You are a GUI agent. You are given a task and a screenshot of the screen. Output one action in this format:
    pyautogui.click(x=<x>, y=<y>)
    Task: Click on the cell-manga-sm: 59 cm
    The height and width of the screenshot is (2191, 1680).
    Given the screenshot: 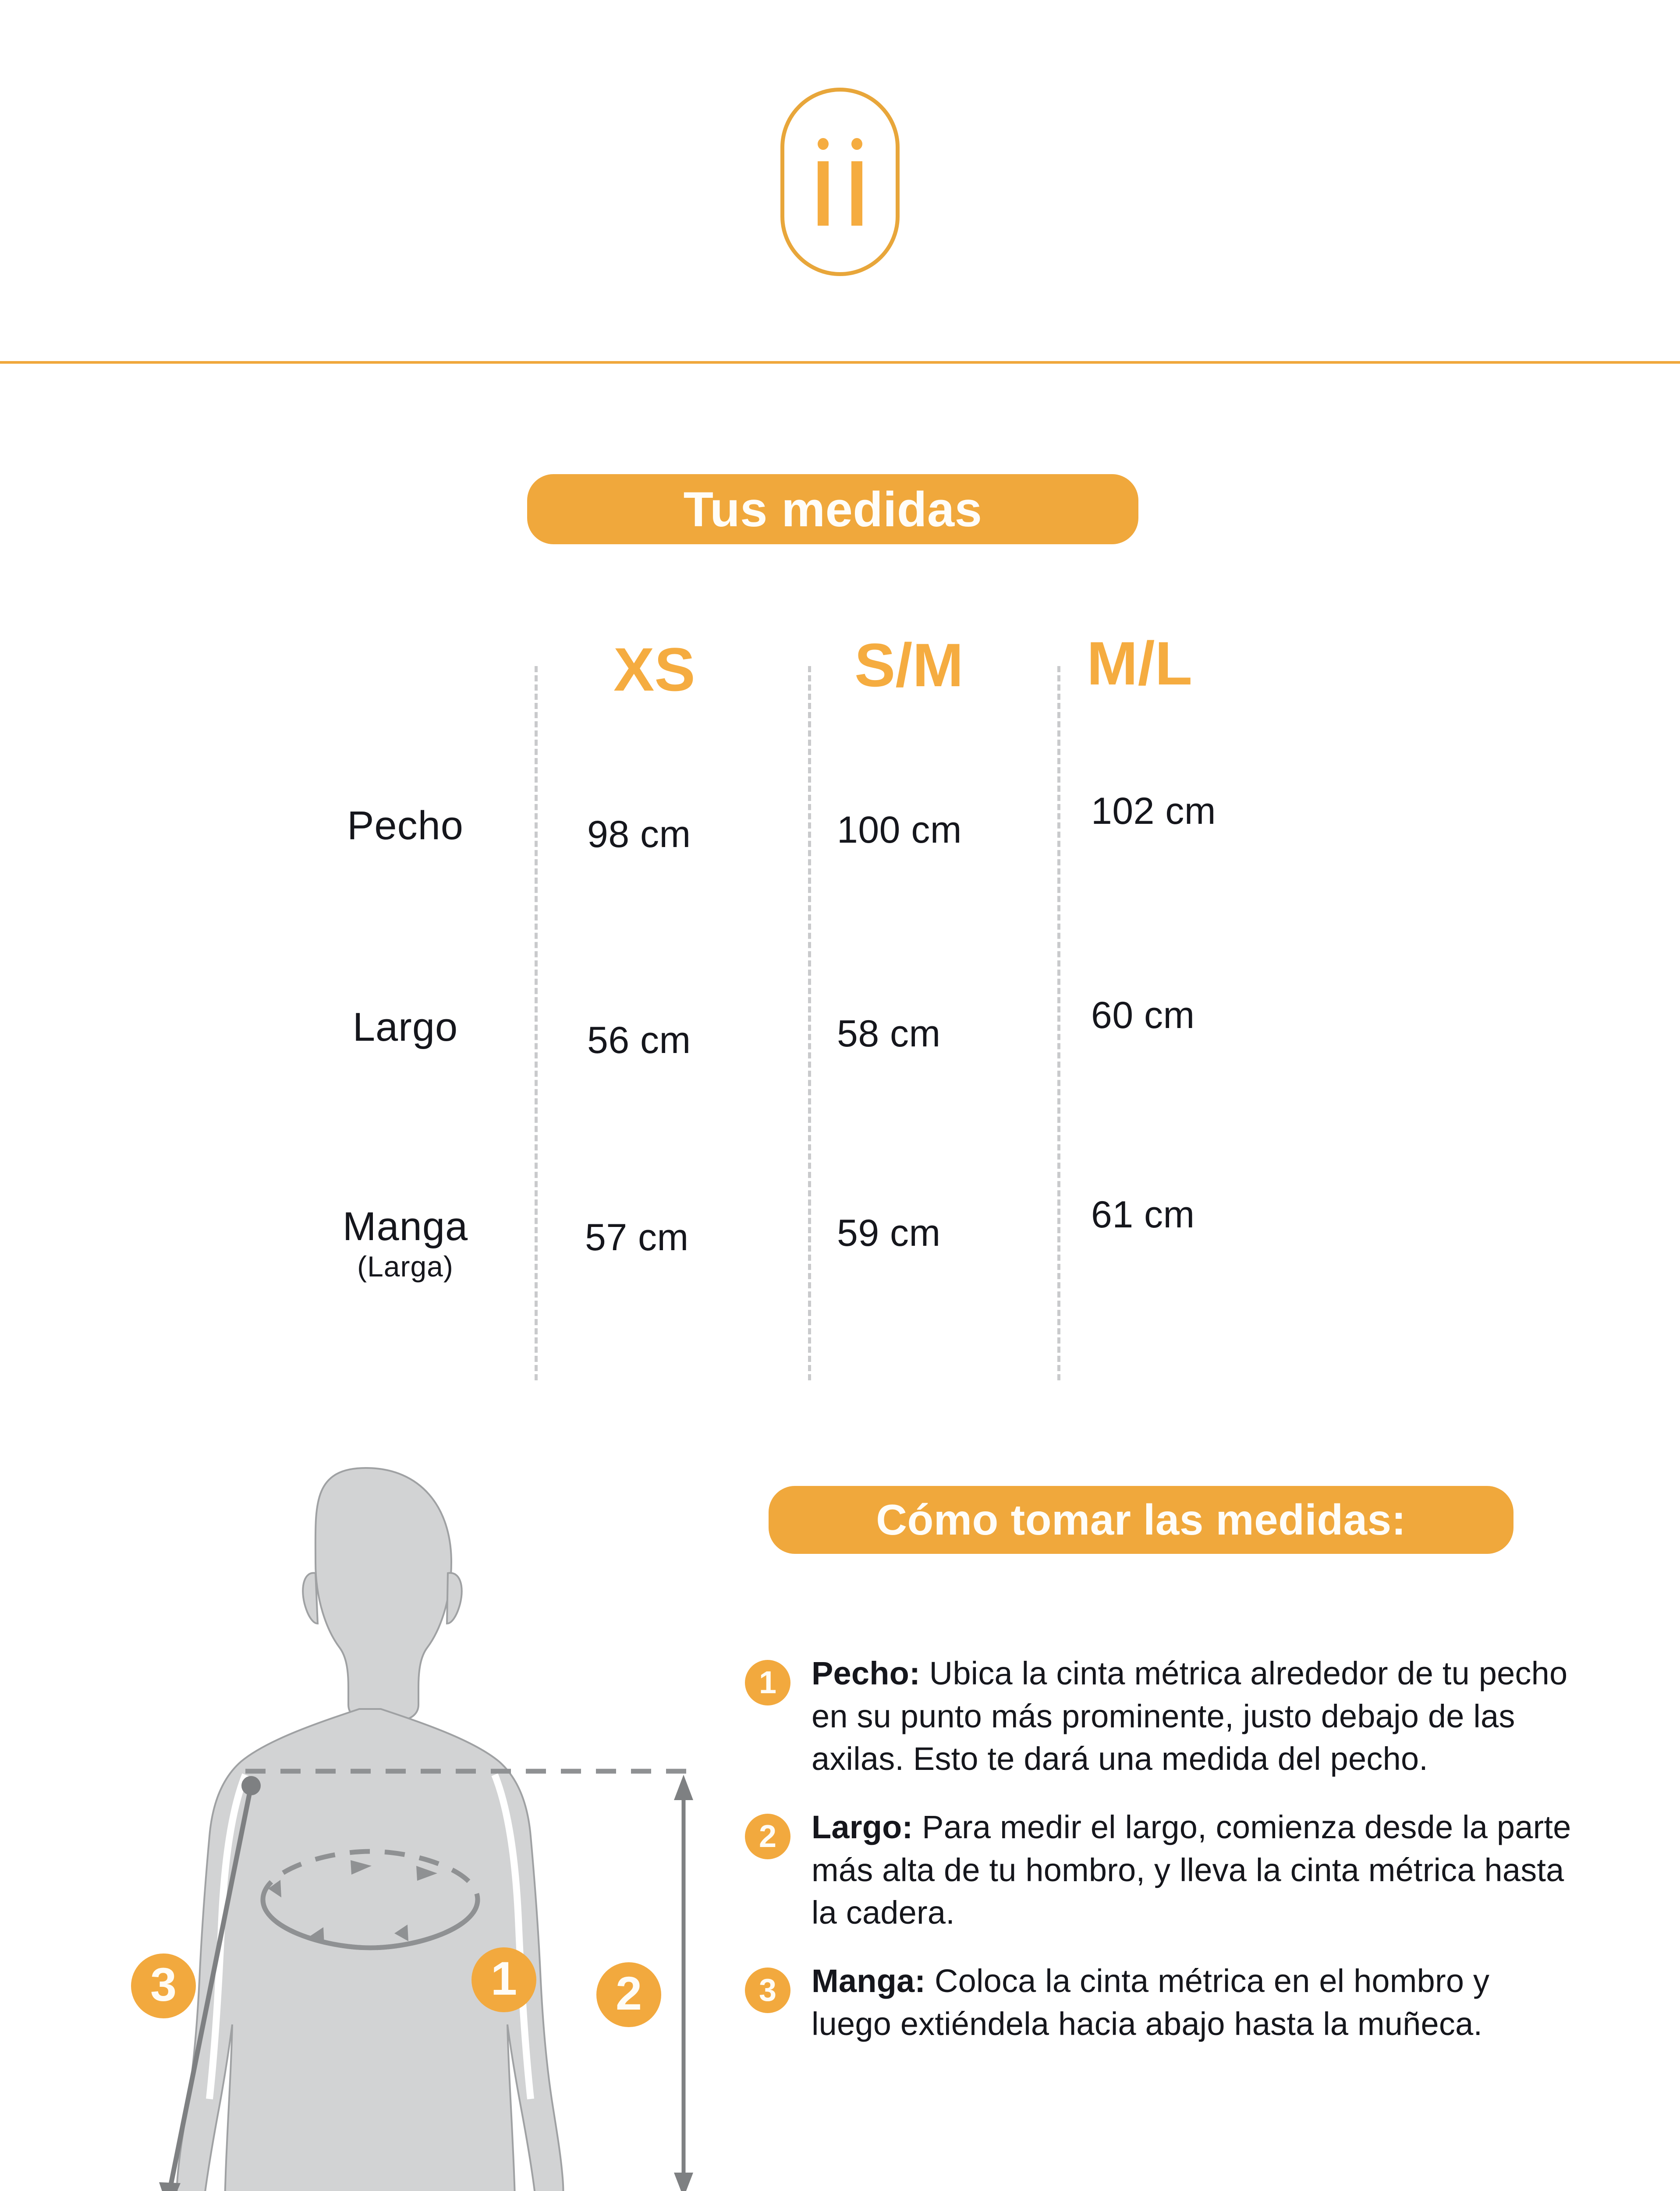 What is the action you would take?
    pyautogui.click(x=889, y=1233)
    